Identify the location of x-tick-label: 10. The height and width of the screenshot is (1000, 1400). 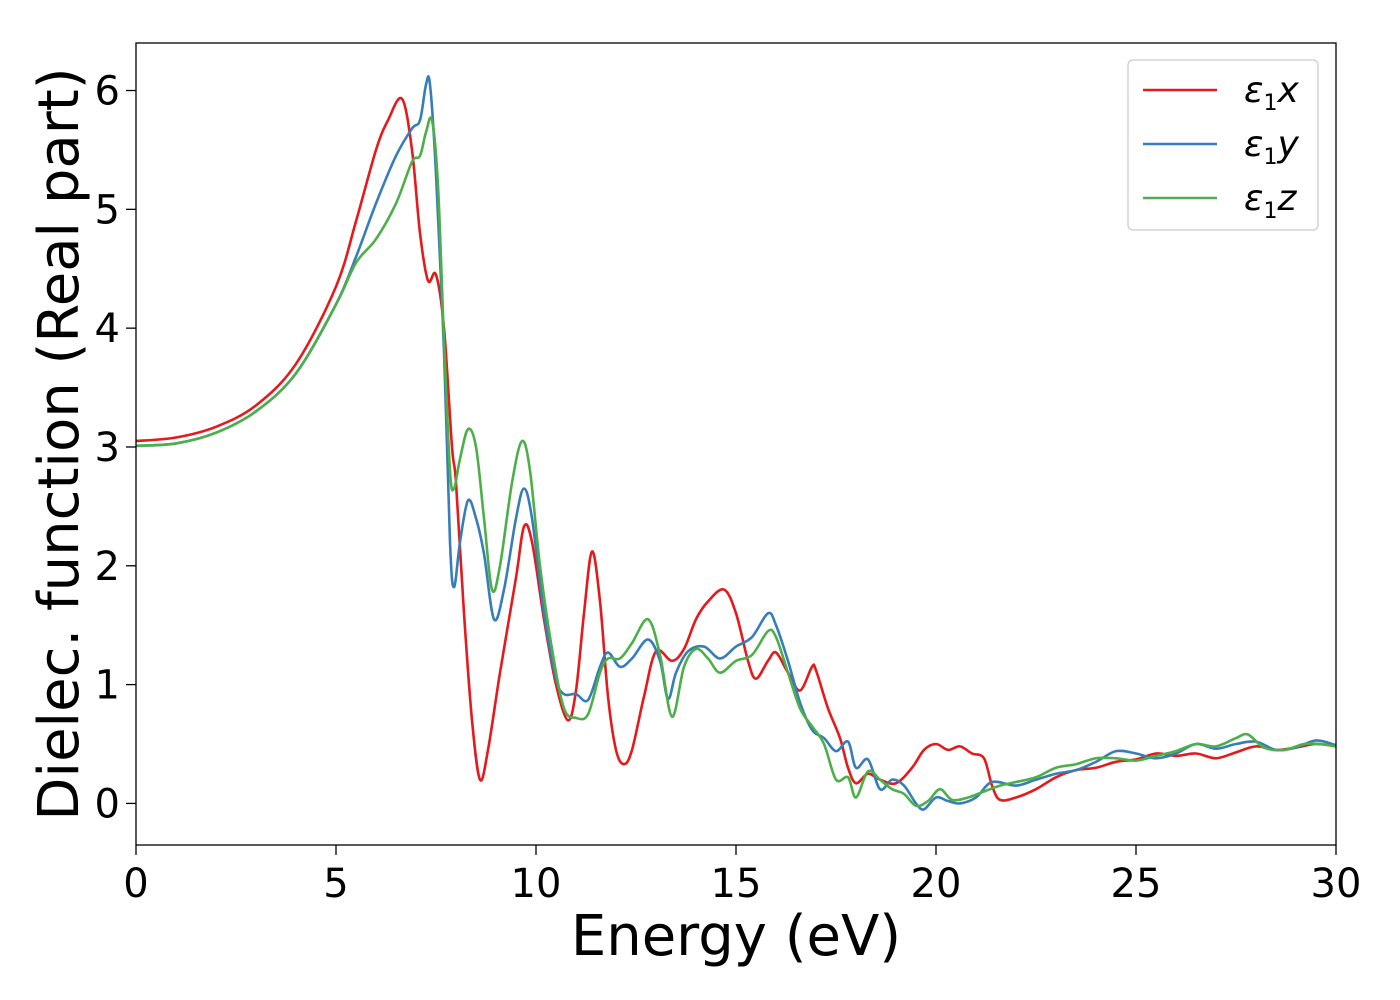
(536, 884).